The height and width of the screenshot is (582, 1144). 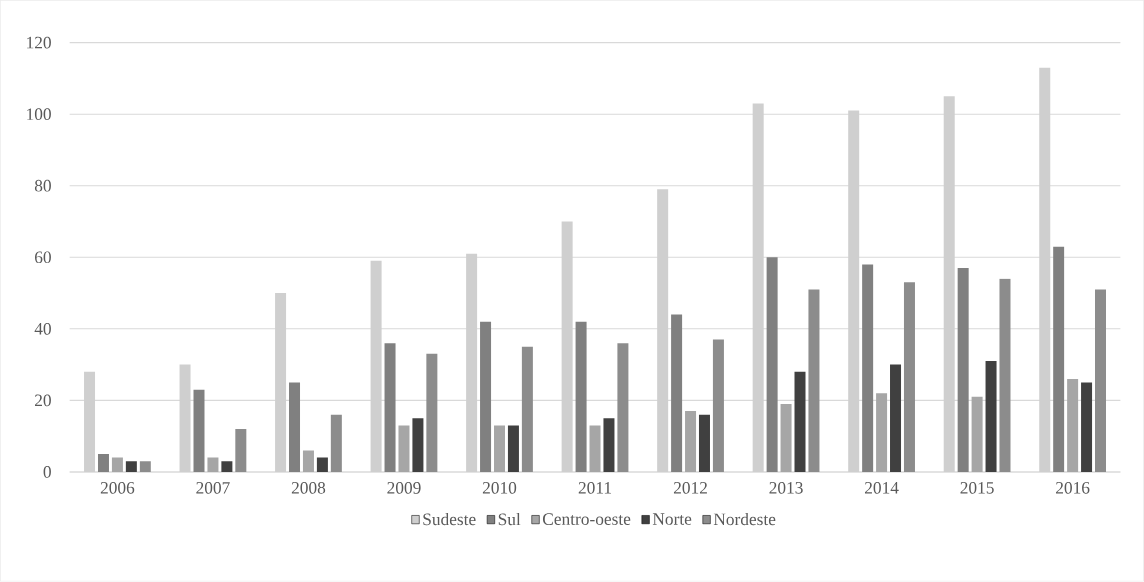 What do you see at coordinates (690, 488) in the screenshot?
I see `x-tick-label: 2012` at bounding box center [690, 488].